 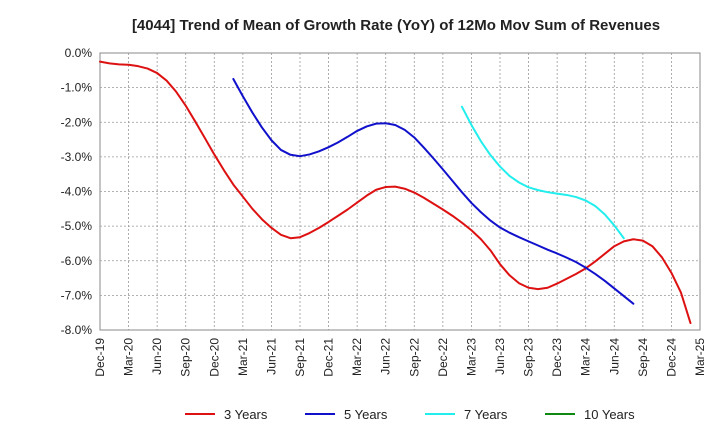 What do you see at coordinates (157, 356) in the screenshot?
I see `x-tick-label: Jun-20` at bounding box center [157, 356].